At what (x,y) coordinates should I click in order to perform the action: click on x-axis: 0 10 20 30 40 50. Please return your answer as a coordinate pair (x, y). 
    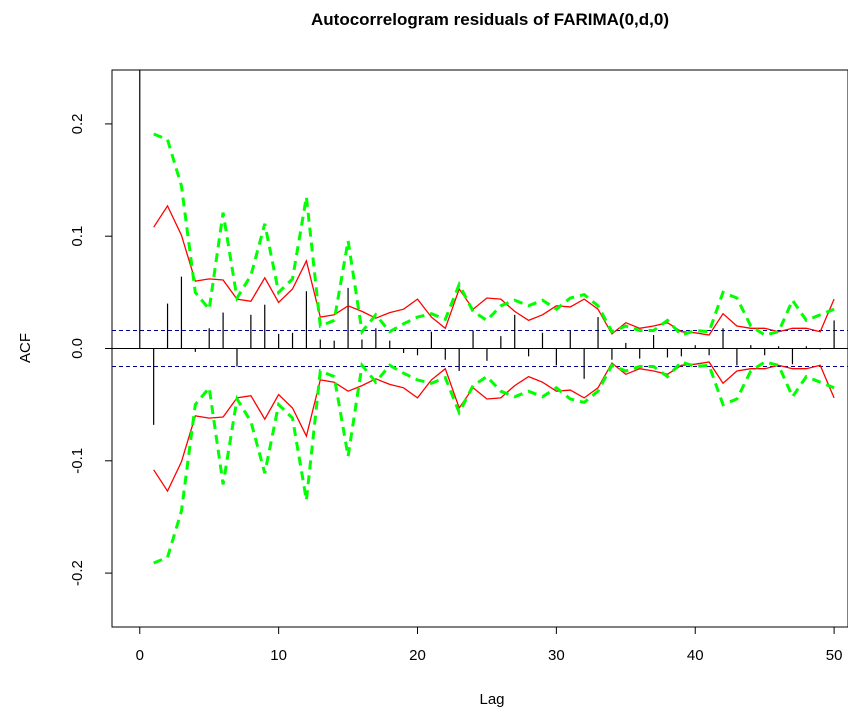
    Looking at the image, I should click on (489, 645).